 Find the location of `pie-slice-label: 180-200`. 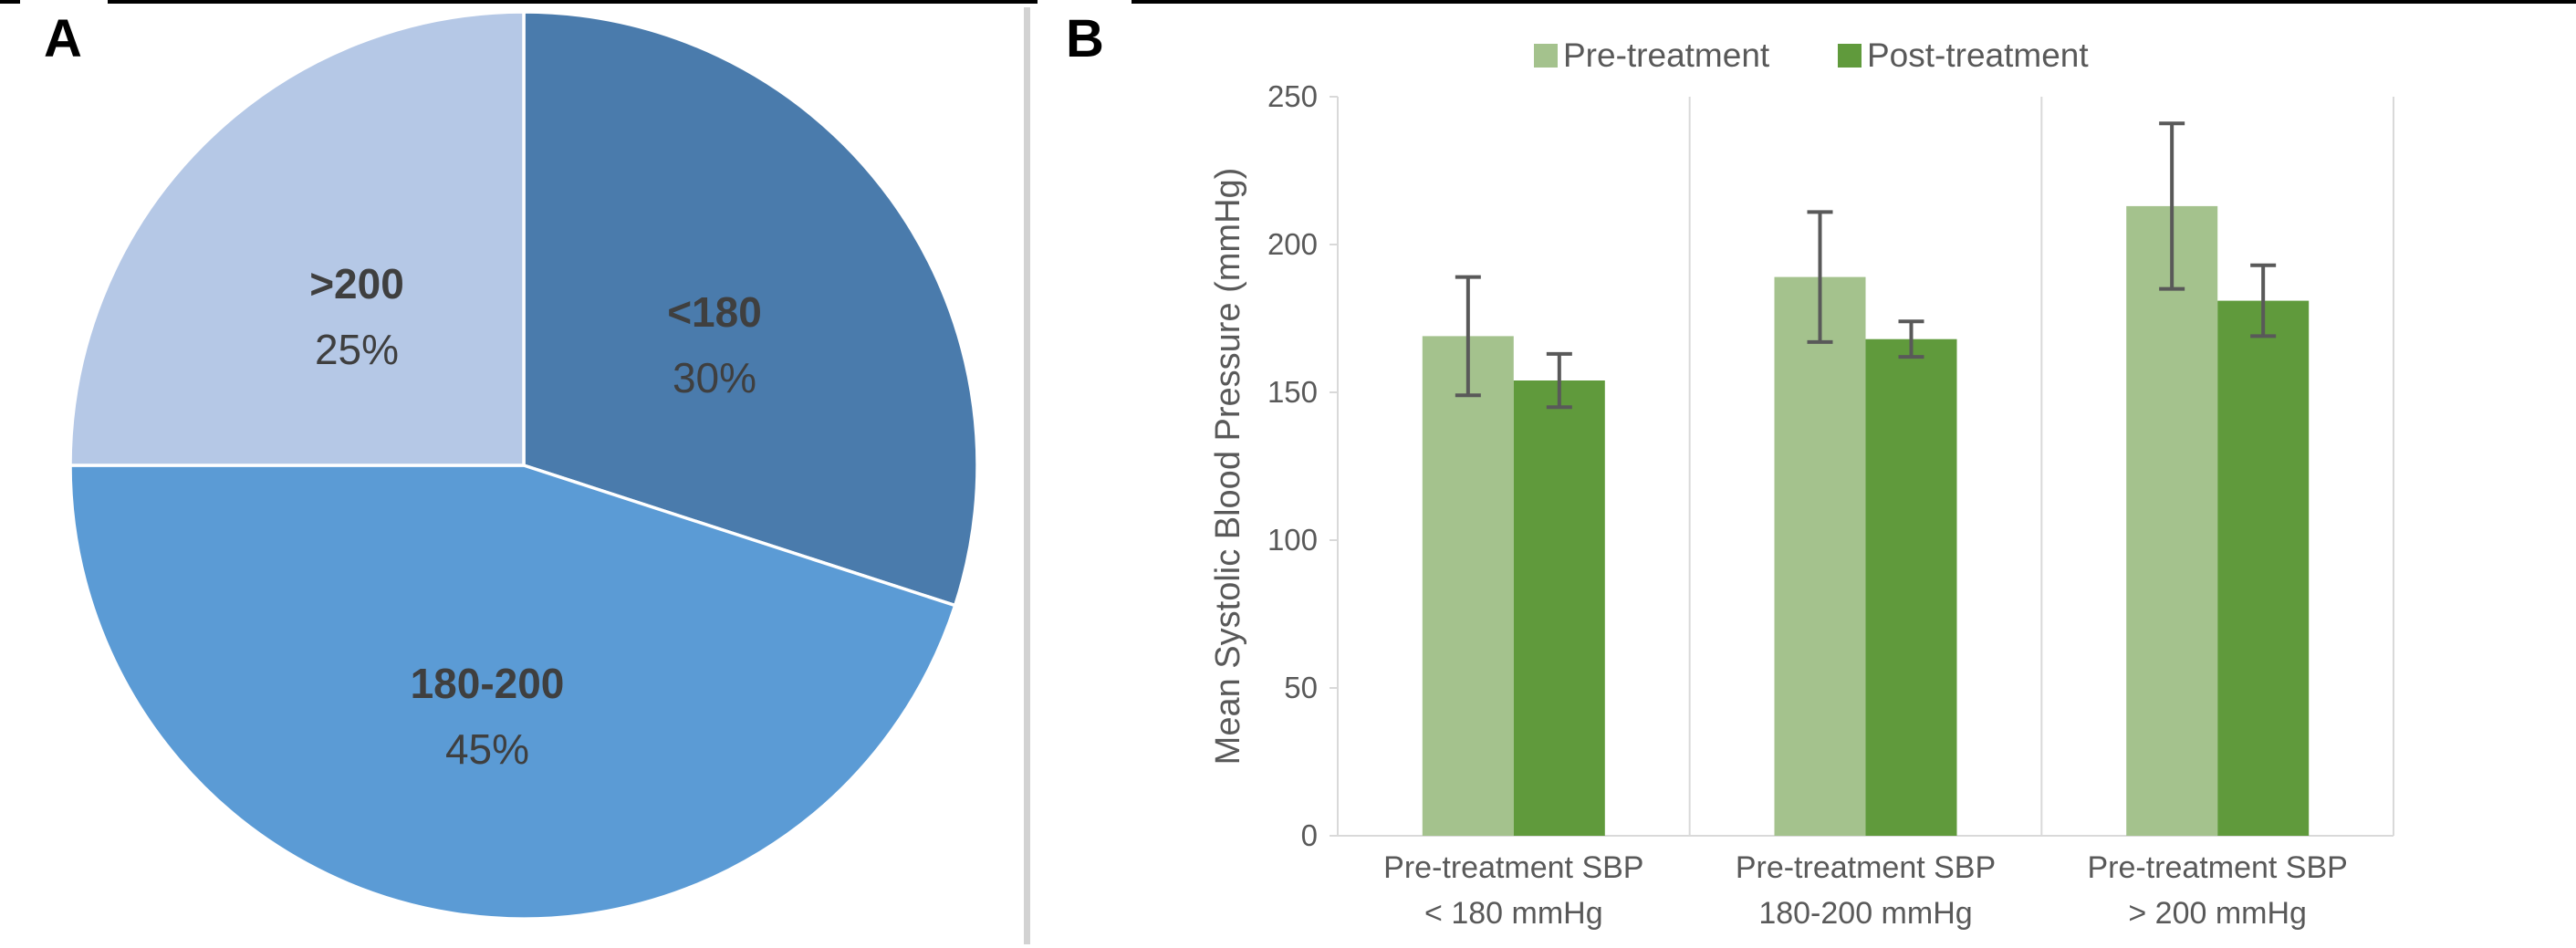

pie-slice-label: 180-200 is located at coordinates (488, 683).